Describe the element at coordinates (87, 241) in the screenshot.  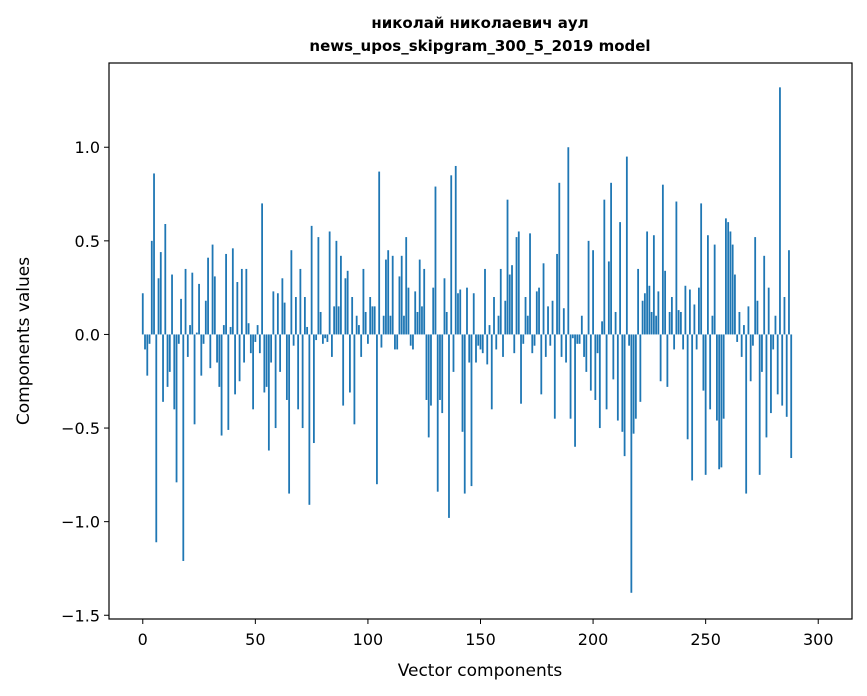
I see `y-tick-label: 0.5` at that location.